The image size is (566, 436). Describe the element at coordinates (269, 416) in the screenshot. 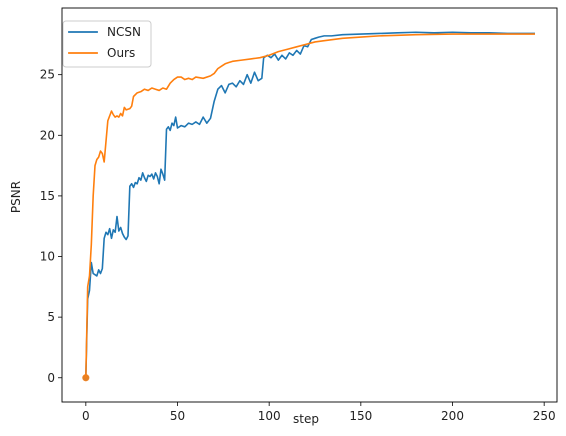

I see `x-tick-label: 100` at that location.